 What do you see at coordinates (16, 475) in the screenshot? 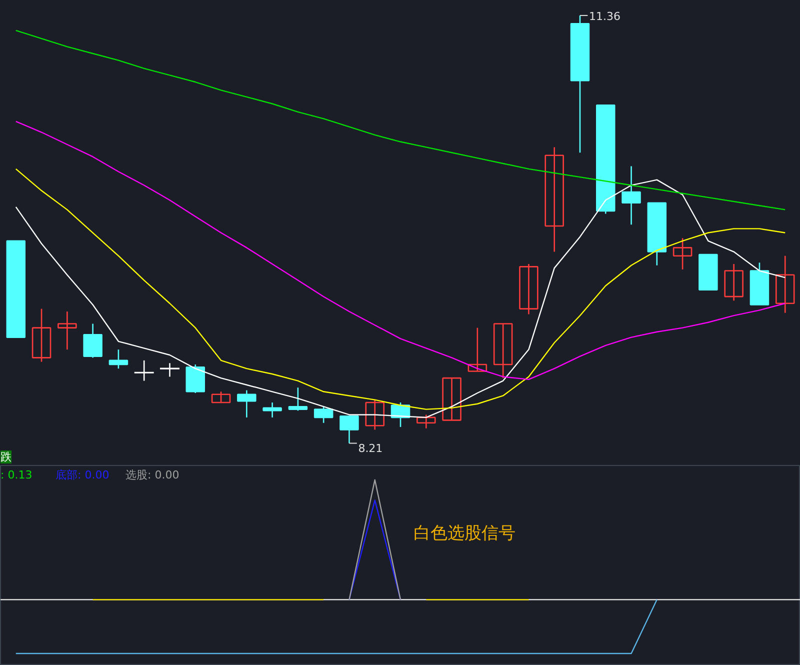
I see `annotation: : 0.13` at bounding box center [16, 475].